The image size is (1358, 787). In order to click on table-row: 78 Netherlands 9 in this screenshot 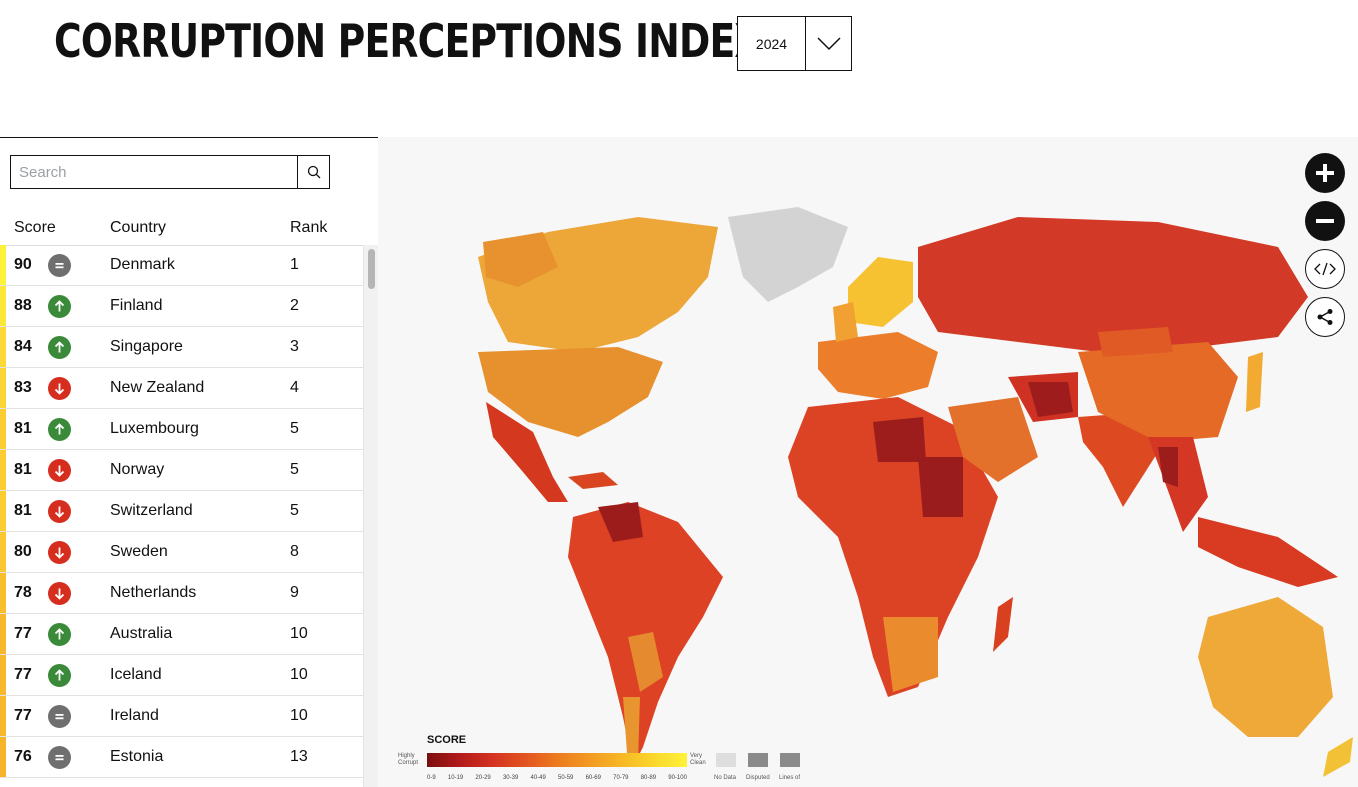, I will do `click(181, 593)`.